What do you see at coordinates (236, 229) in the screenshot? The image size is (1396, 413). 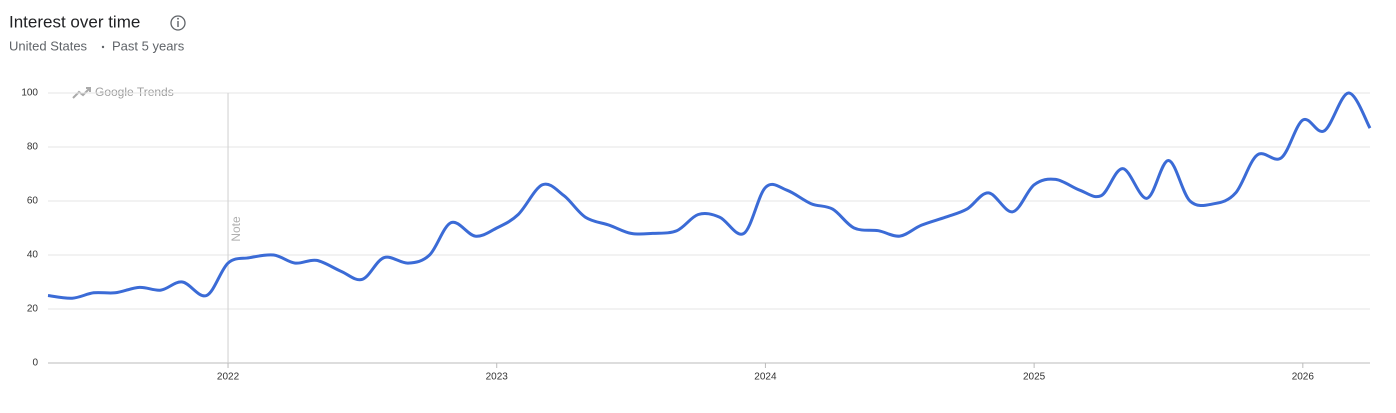 I see `annotation-label: Note` at bounding box center [236, 229].